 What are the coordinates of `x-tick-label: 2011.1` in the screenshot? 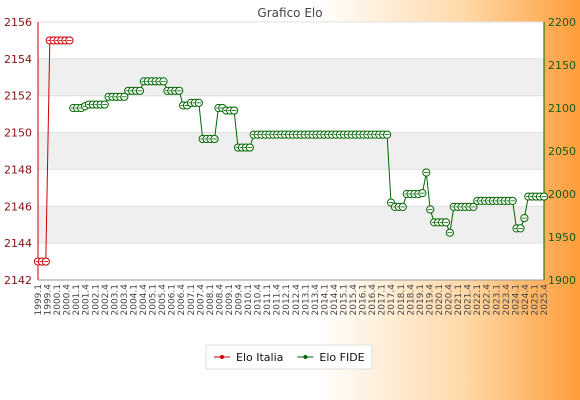 It's located at (268, 300).